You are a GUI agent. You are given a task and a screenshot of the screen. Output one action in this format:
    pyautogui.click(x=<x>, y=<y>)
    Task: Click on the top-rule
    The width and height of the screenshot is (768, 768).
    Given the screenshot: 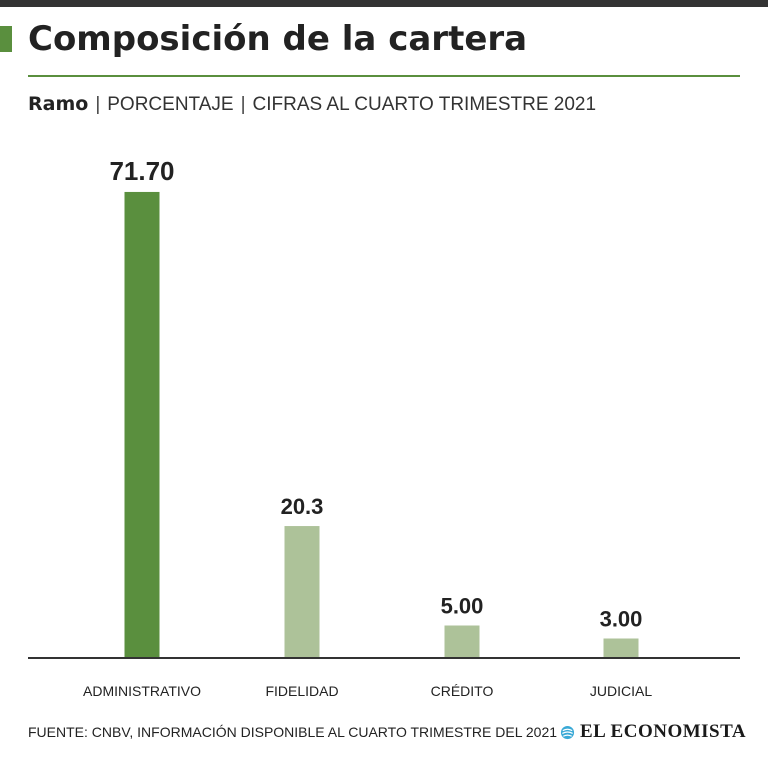 What is the action you would take?
    pyautogui.click(x=384, y=3)
    